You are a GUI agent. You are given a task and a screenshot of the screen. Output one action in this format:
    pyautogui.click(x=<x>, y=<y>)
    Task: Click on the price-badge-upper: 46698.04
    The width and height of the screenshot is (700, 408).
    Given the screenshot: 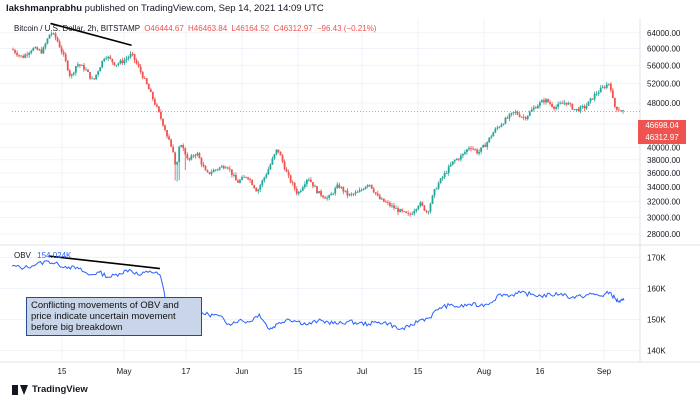 What is the action you would take?
    pyautogui.click(x=662, y=126)
    